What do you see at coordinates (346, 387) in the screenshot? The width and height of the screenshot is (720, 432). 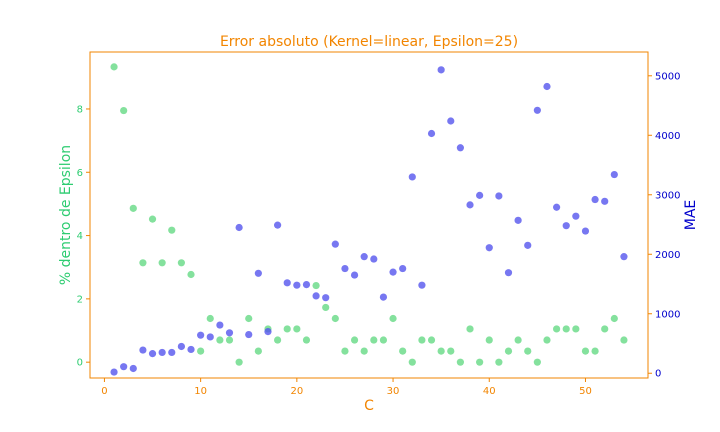 I see `x-axis-ticks: 0 10 20 30 40 50` at bounding box center [346, 387].